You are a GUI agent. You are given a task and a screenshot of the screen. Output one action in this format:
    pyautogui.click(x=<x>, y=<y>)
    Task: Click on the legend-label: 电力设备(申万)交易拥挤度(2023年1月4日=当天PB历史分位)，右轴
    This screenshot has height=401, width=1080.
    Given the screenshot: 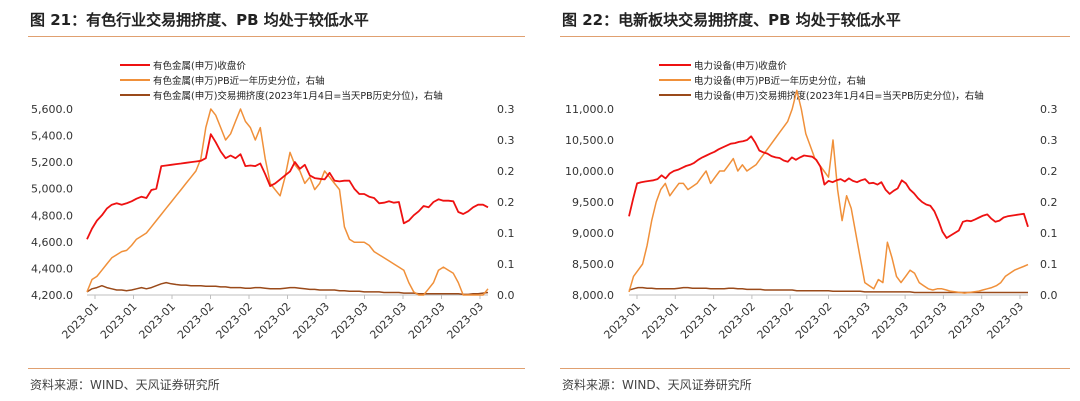 What is the action you would take?
    pyautogui.click(x=839, y=96)
    